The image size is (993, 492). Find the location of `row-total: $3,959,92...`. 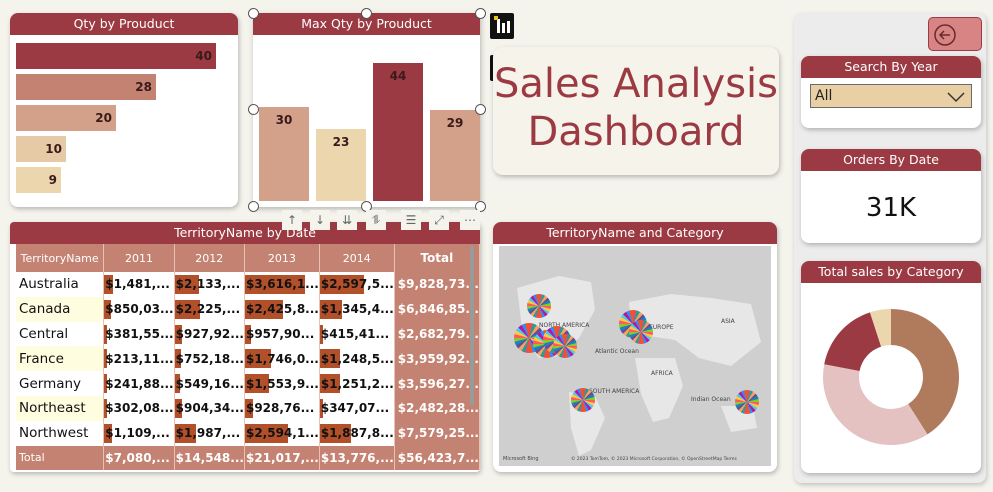

row-total: $3,959,92... is located at coordinates (437, 359).